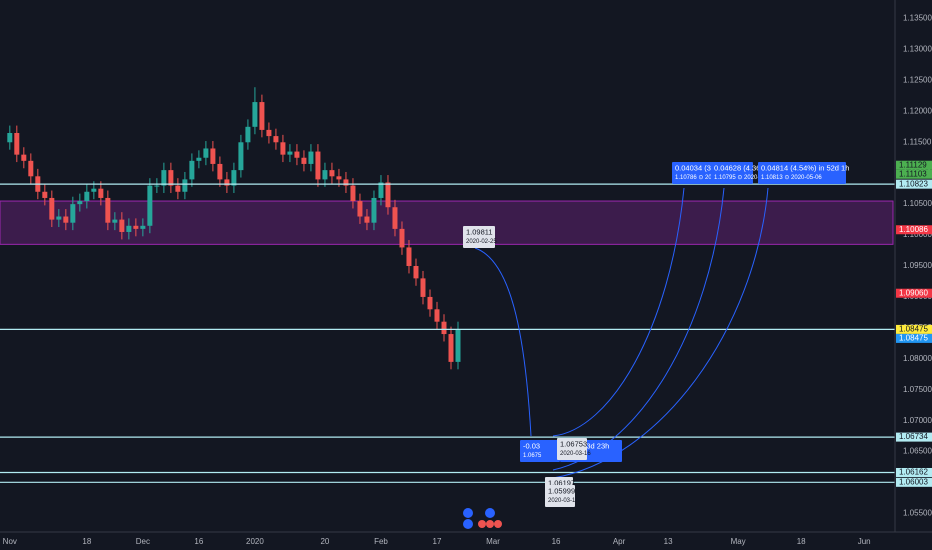 Image resolution: width=932 pixels, height=550 pixels. Describe the element at coordinates (10, 541) in the screenshot. I see `x-tick-label: Nov` at that location.